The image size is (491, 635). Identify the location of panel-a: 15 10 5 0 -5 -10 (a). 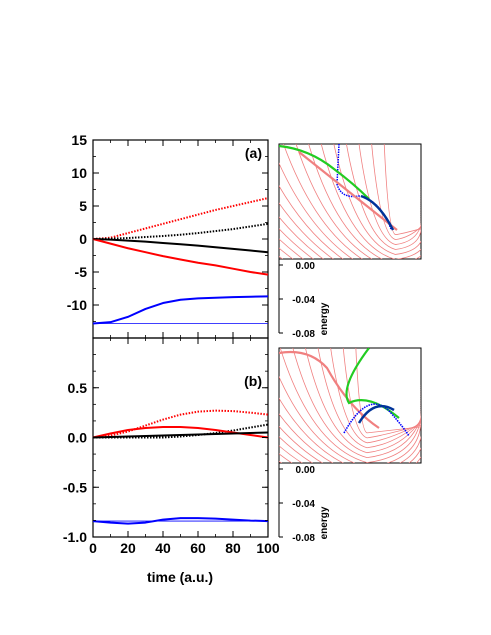
(168, 235).